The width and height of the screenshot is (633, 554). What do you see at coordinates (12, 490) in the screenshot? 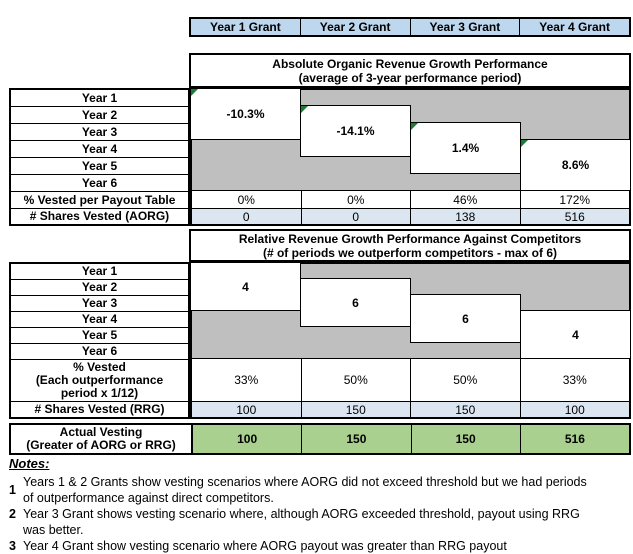
I see `note-number: 1` at bounding box center [12, 490].